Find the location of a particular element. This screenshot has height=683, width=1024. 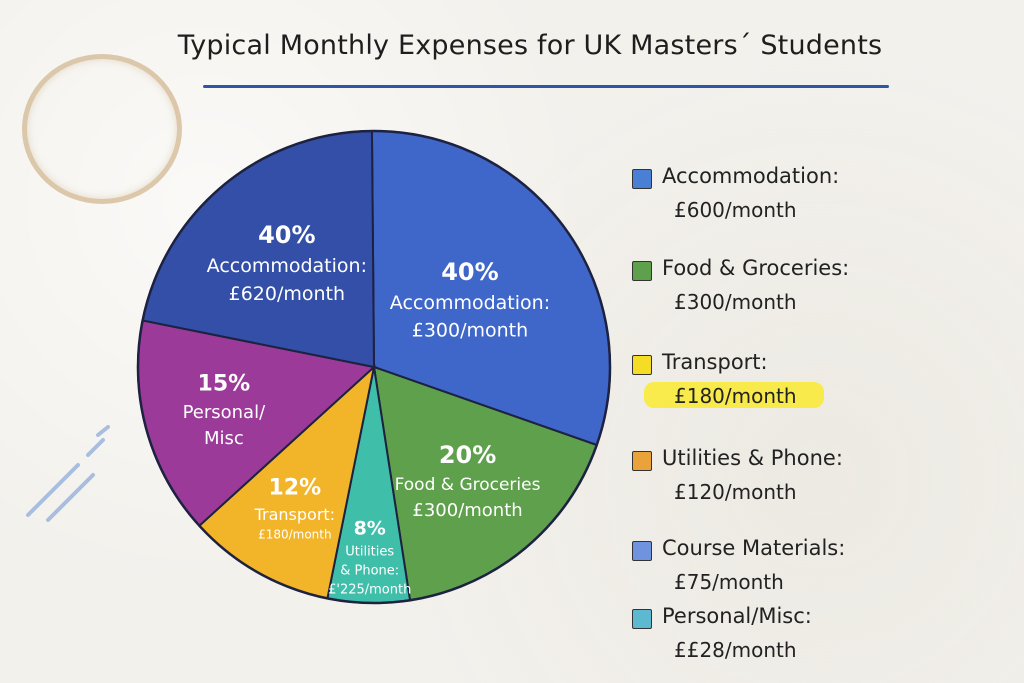

legend-label: Personal/Misc: is located at coordinates (737, 616).